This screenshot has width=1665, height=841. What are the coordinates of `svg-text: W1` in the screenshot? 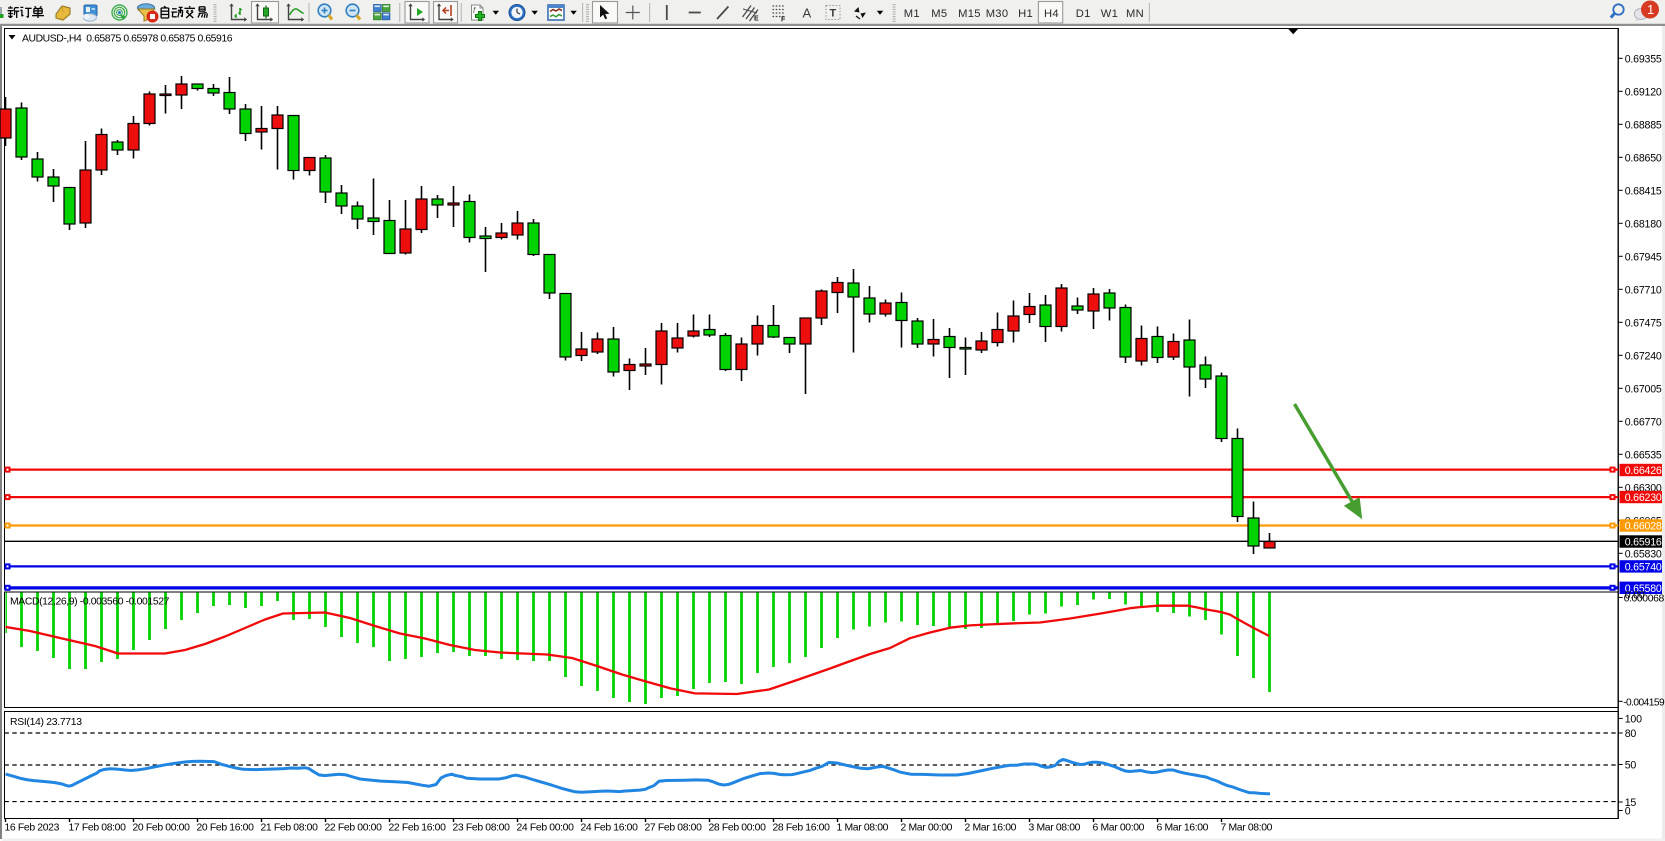 It's located at (1109, 14).